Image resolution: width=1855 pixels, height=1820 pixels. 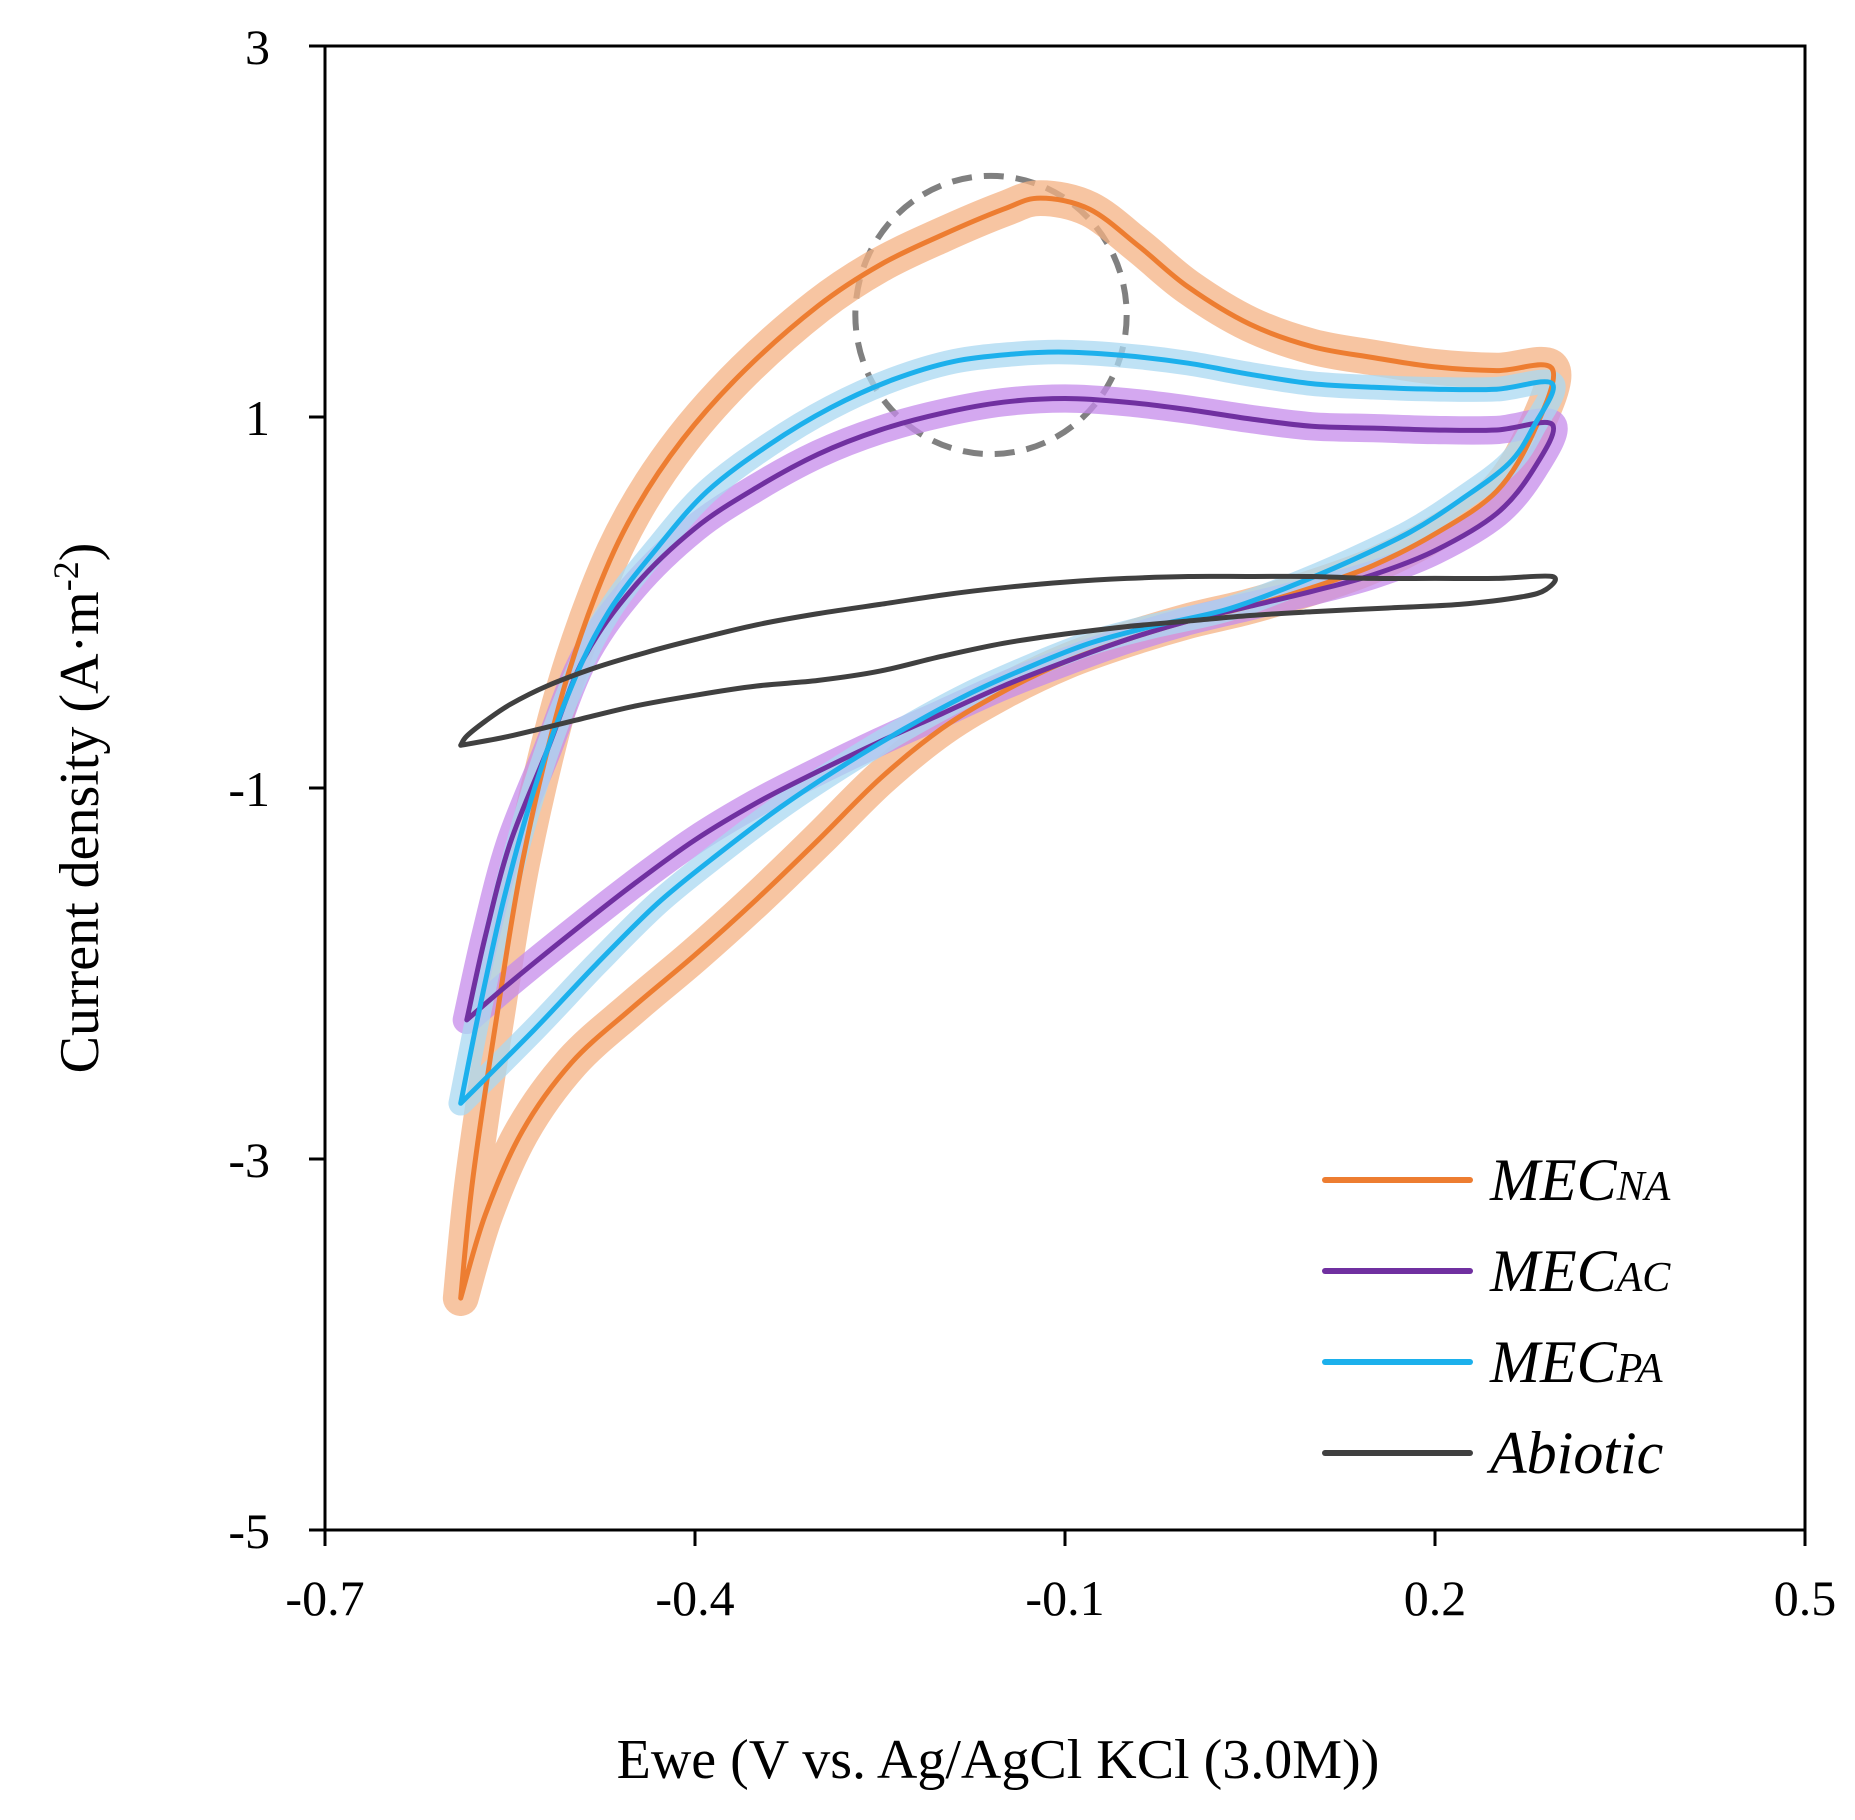 I want to click on legend-label-mecpa: MECPA, so click(x=1576, y=1362).